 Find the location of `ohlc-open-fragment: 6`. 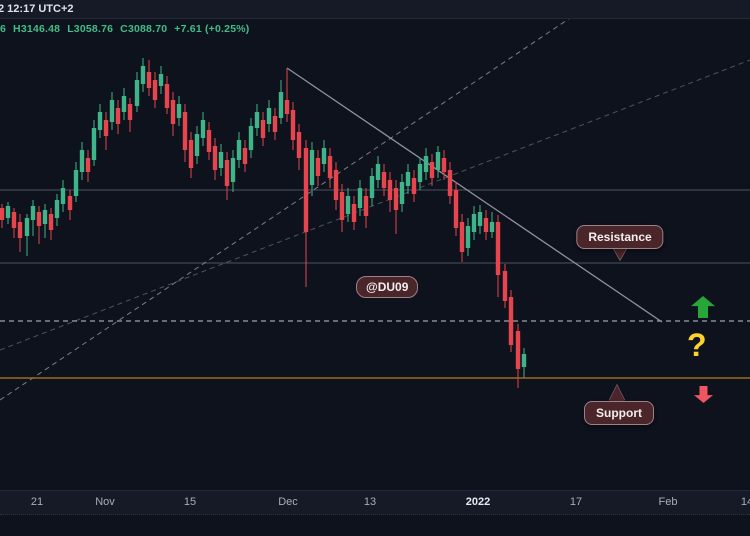

ohlc-open-fragment: 6 is located at coordinates (3, 29).